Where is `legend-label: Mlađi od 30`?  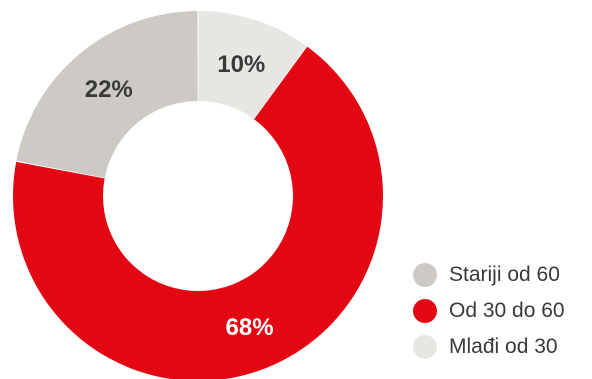 legend-label: Mlađi od 30 is located at coordinates (503, 346).